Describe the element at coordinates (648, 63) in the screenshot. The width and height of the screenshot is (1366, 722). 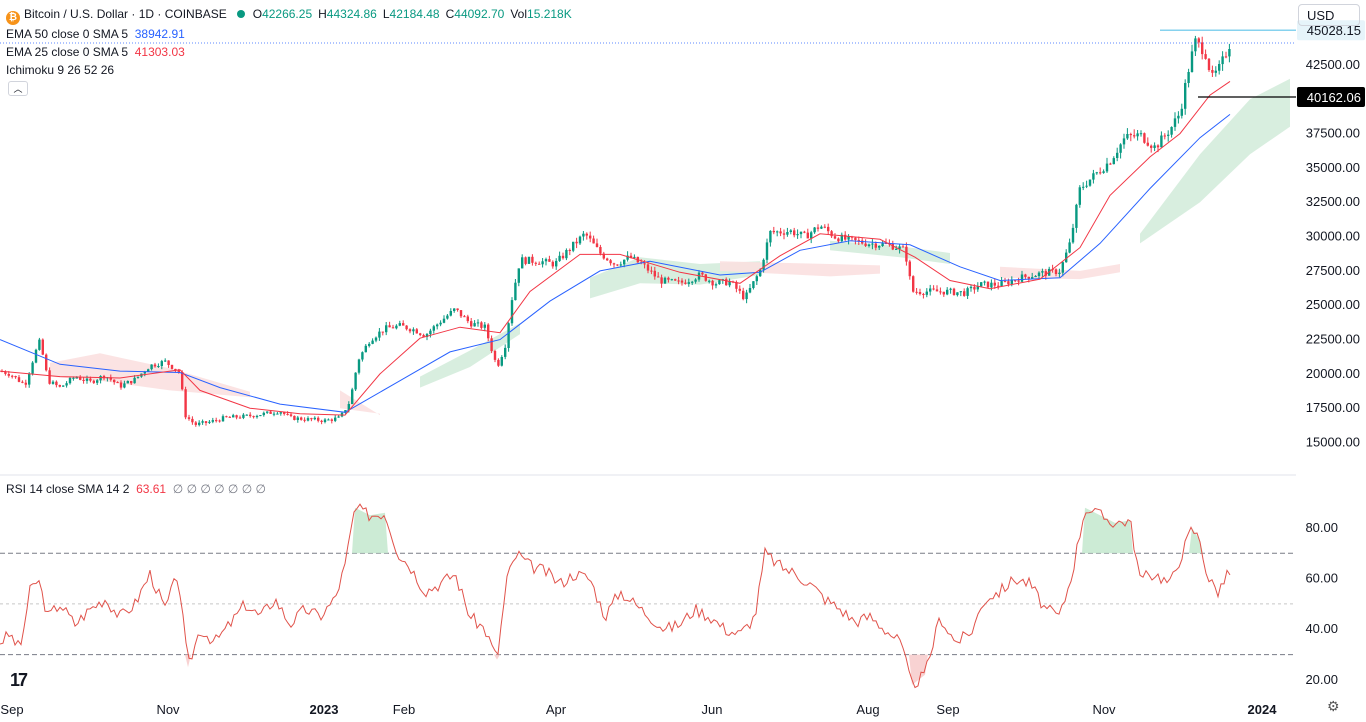
I see `price-markers` at that location.